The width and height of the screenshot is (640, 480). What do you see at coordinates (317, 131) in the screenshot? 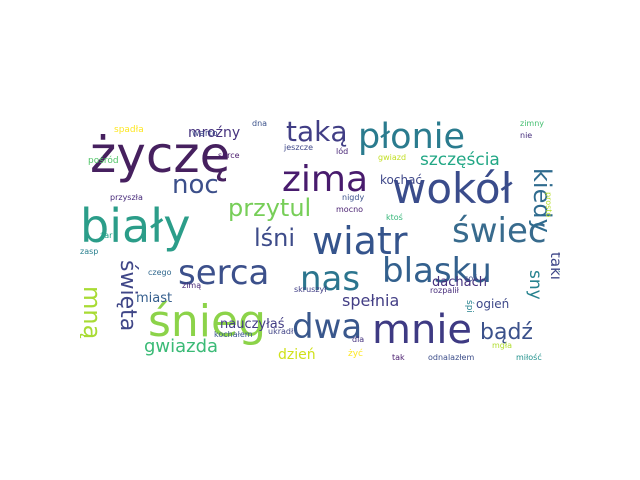
I see `word: taką` at bounding box center [317, 131].